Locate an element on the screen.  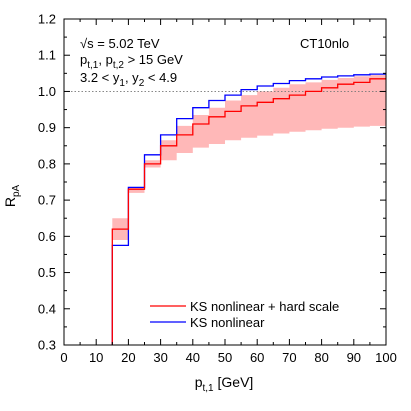
annotation-pdf: CT10nlo is located at coordinates (324, 43).